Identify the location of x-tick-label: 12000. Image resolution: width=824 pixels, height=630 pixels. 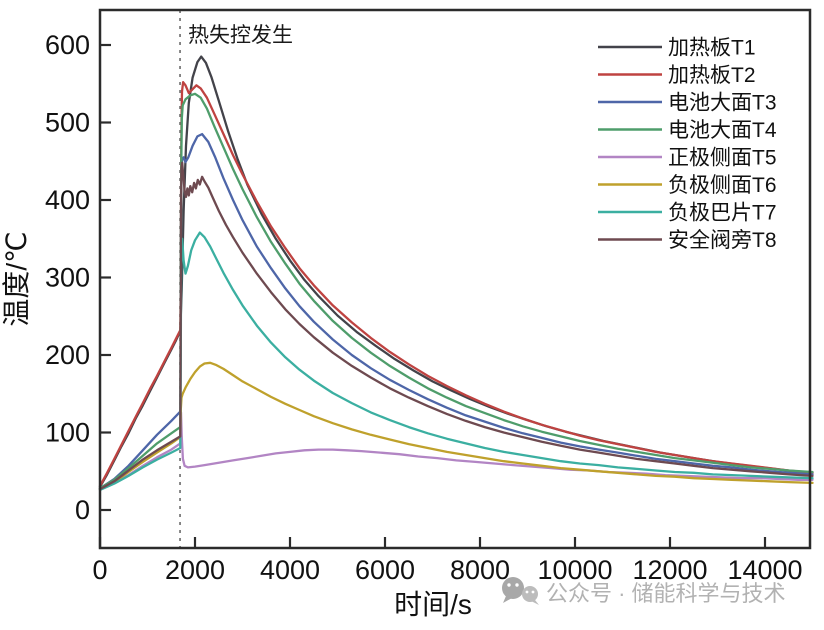
(669, 570).